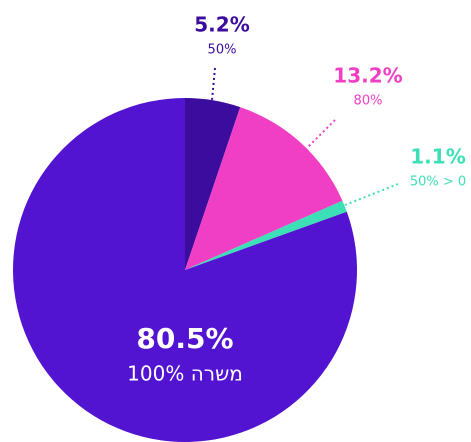 The width and height of the screenshot is (471, 442). I want to click on category-label: 100% משרה, so click(185, 374).